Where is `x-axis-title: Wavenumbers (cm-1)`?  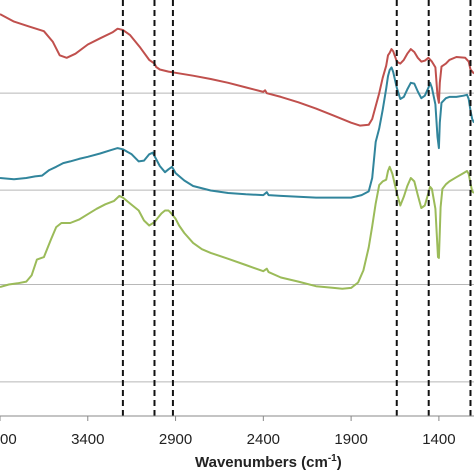 x-axis-title: Wavenumbers (cm-1) is located at coordinates (268, 462).